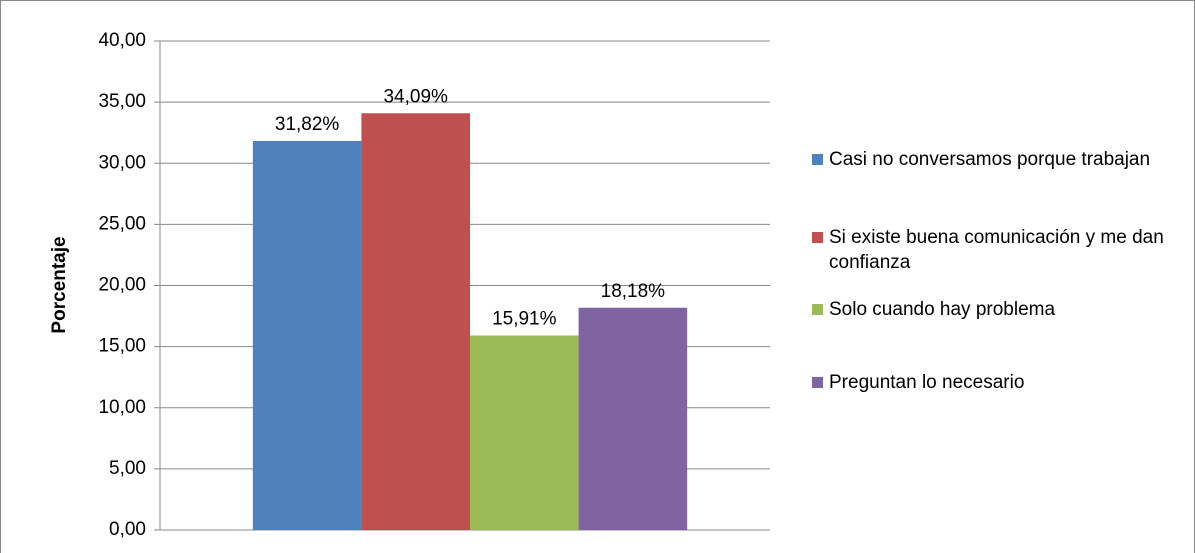 Image resolution: width=1195 pixels, height=553 pixels. Describe the element at coordinates (122, 285) in the screenshot. I see `y-tick-label: 20,00` at that location.